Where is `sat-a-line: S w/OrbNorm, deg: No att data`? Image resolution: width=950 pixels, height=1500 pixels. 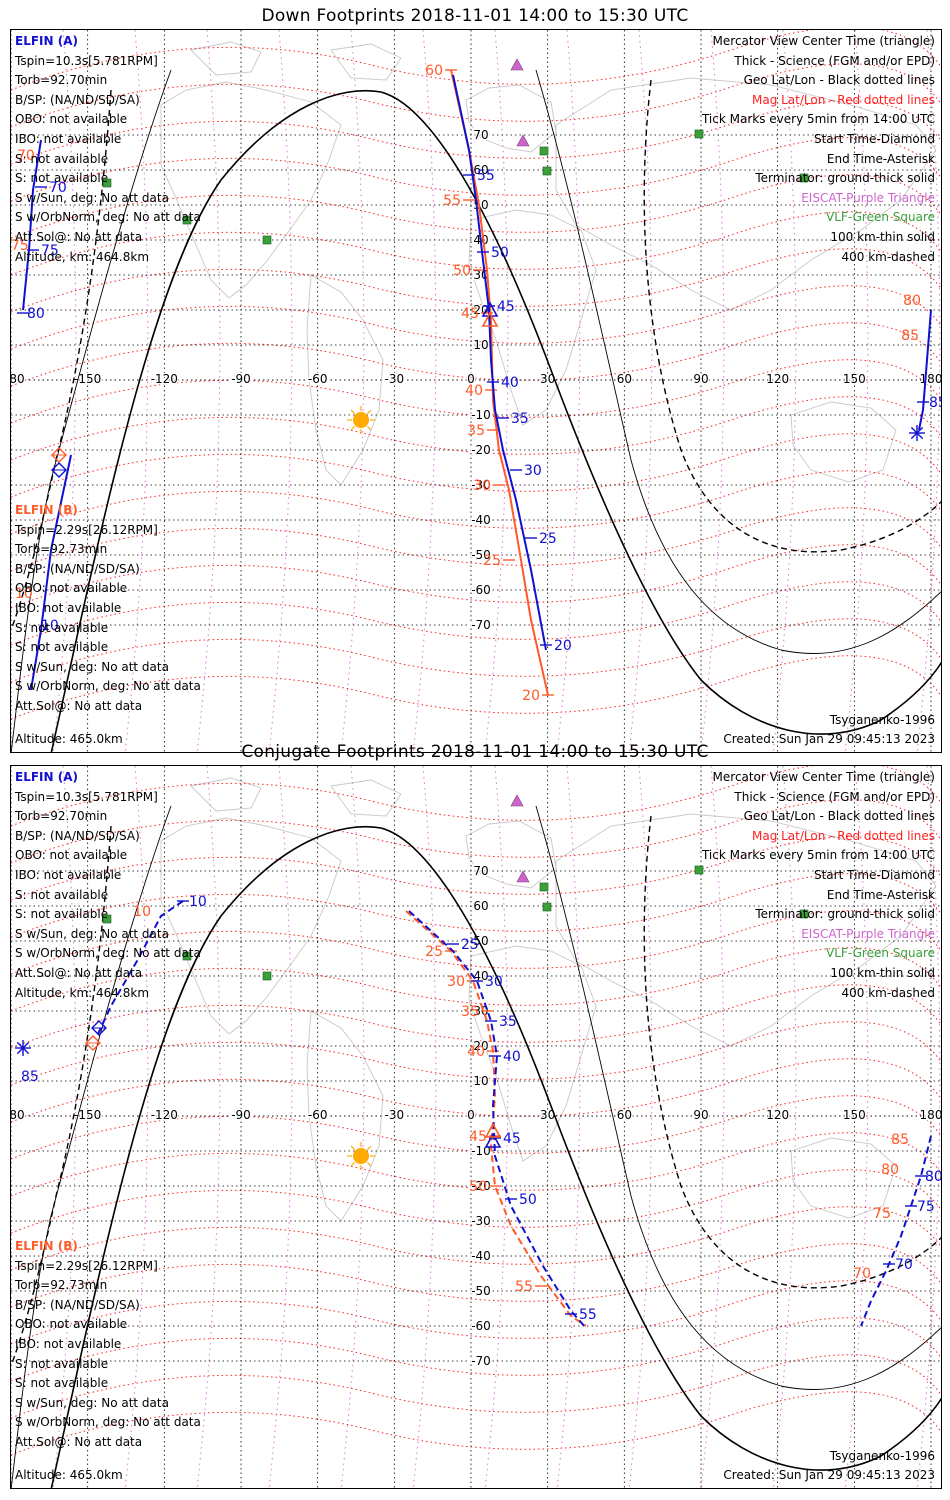 sat-a-line: S w/OrbNorm, deg: No att data is located at coordinates (108, 953).